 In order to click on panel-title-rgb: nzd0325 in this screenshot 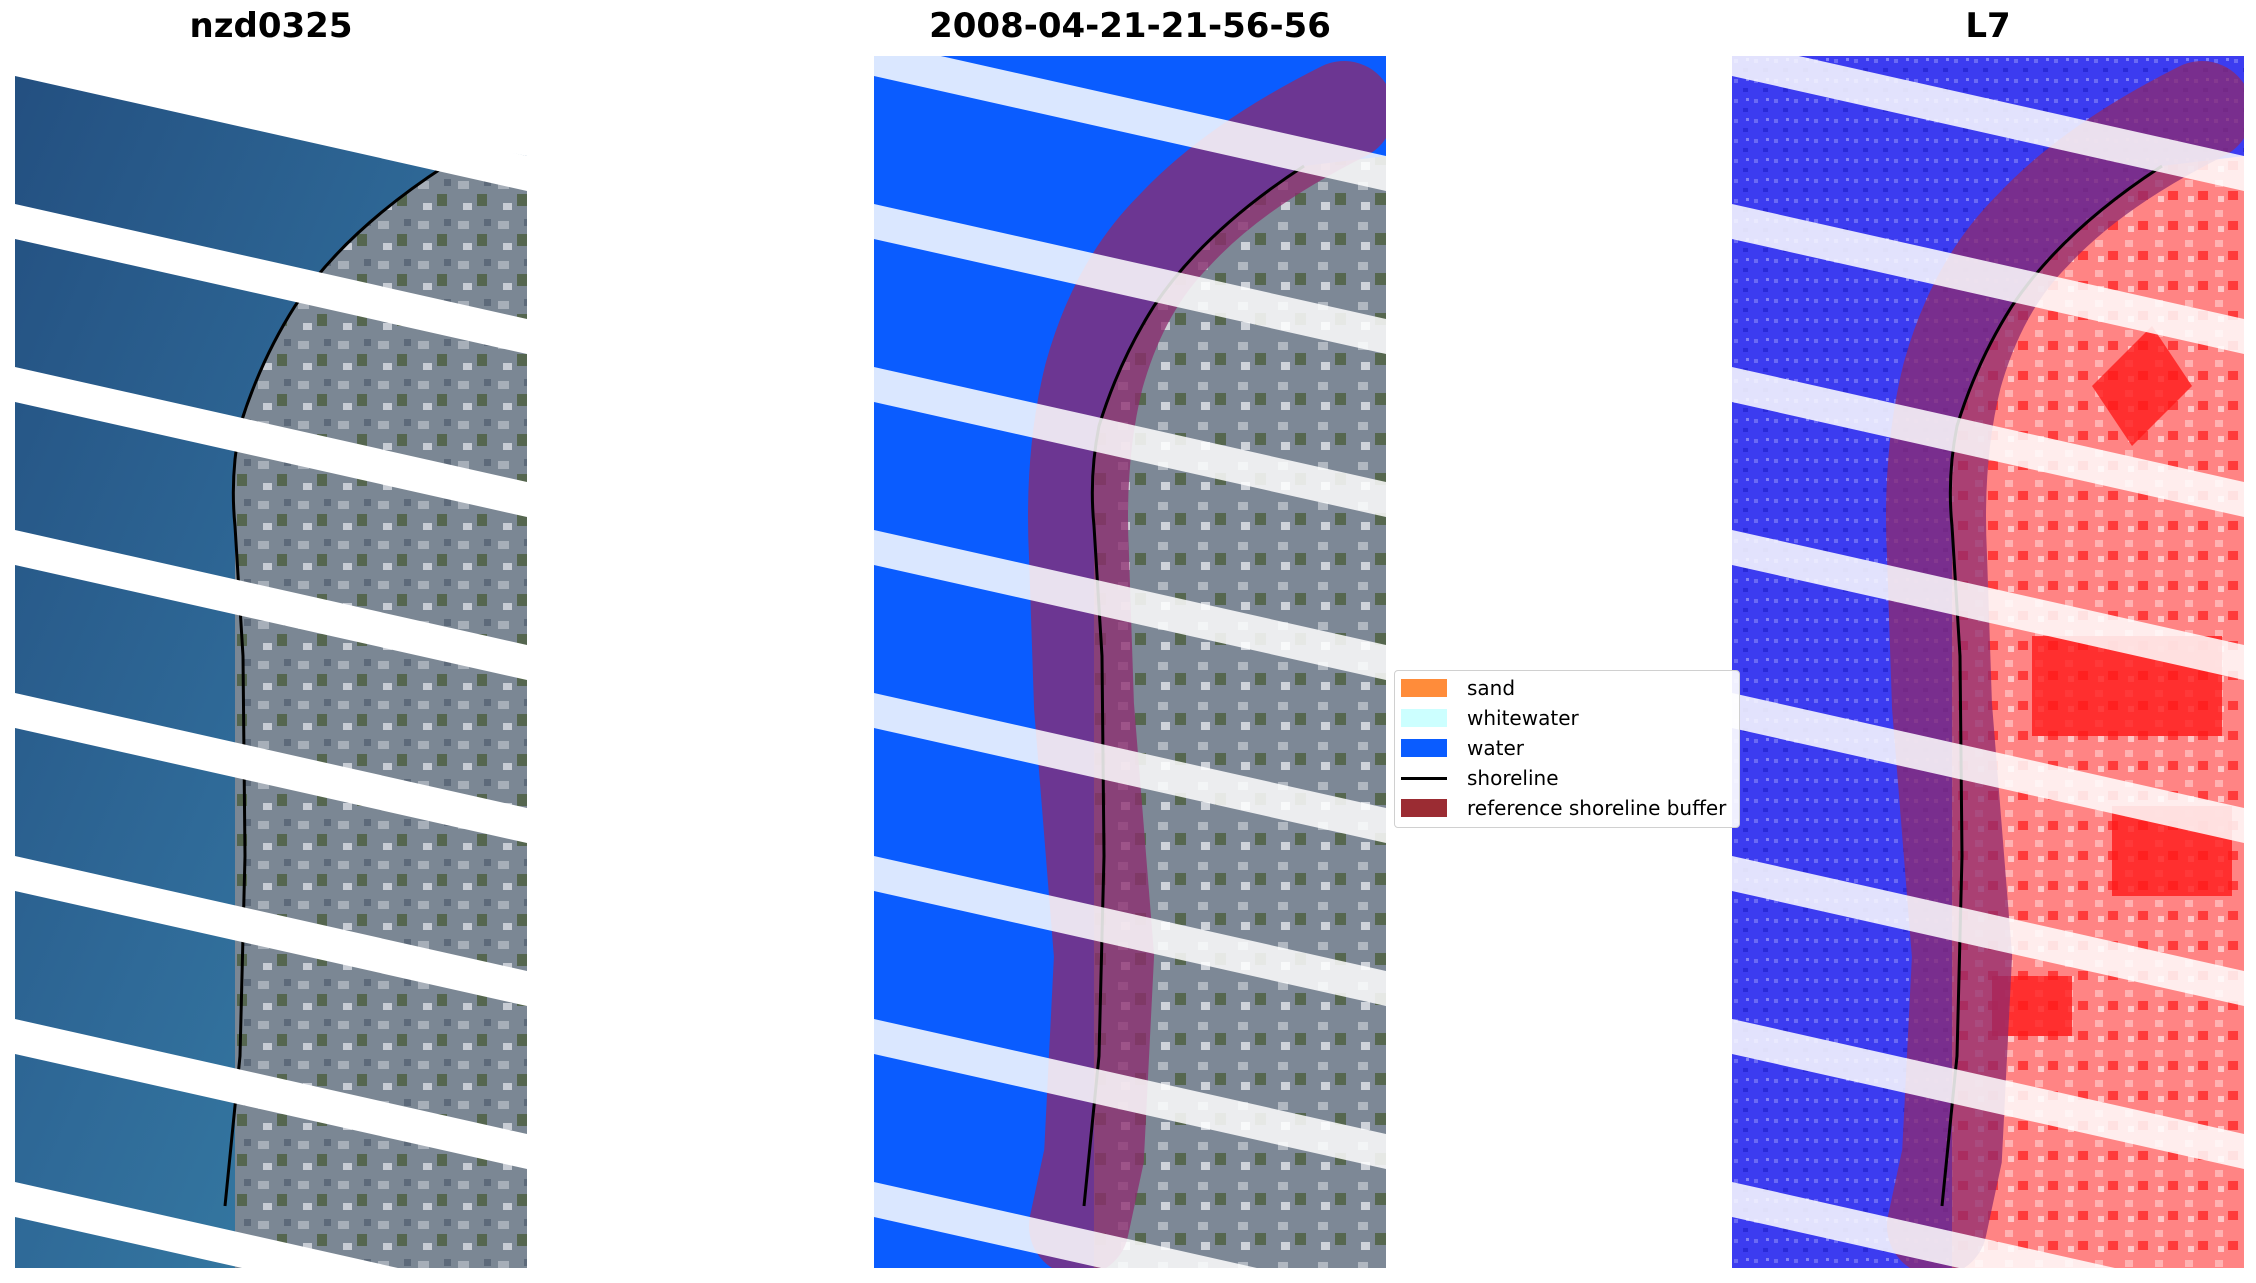, I will do `click(271, 26)`.